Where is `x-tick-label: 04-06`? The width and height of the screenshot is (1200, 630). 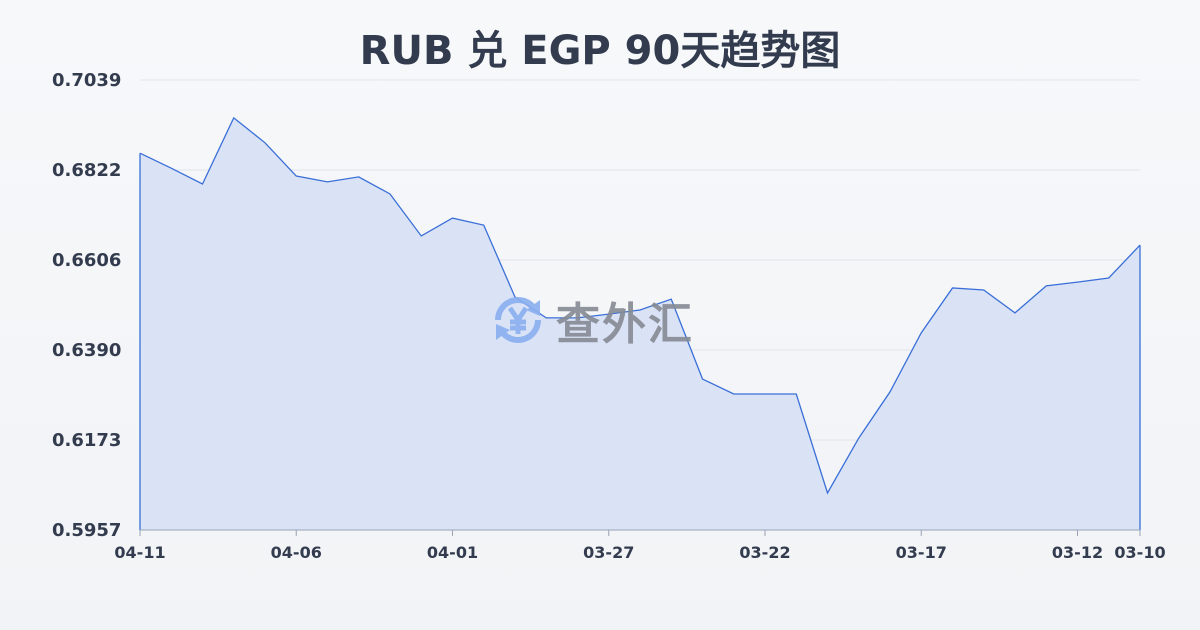 x-tick-label: 04-06 is located at coordinates (296, 552).